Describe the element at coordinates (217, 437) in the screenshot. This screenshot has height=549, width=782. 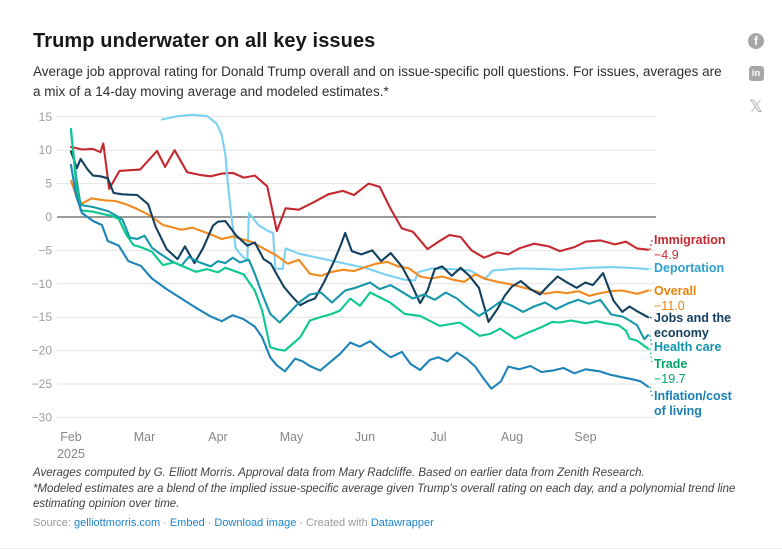
I see `x-axis-month-label: Apr` at that location.